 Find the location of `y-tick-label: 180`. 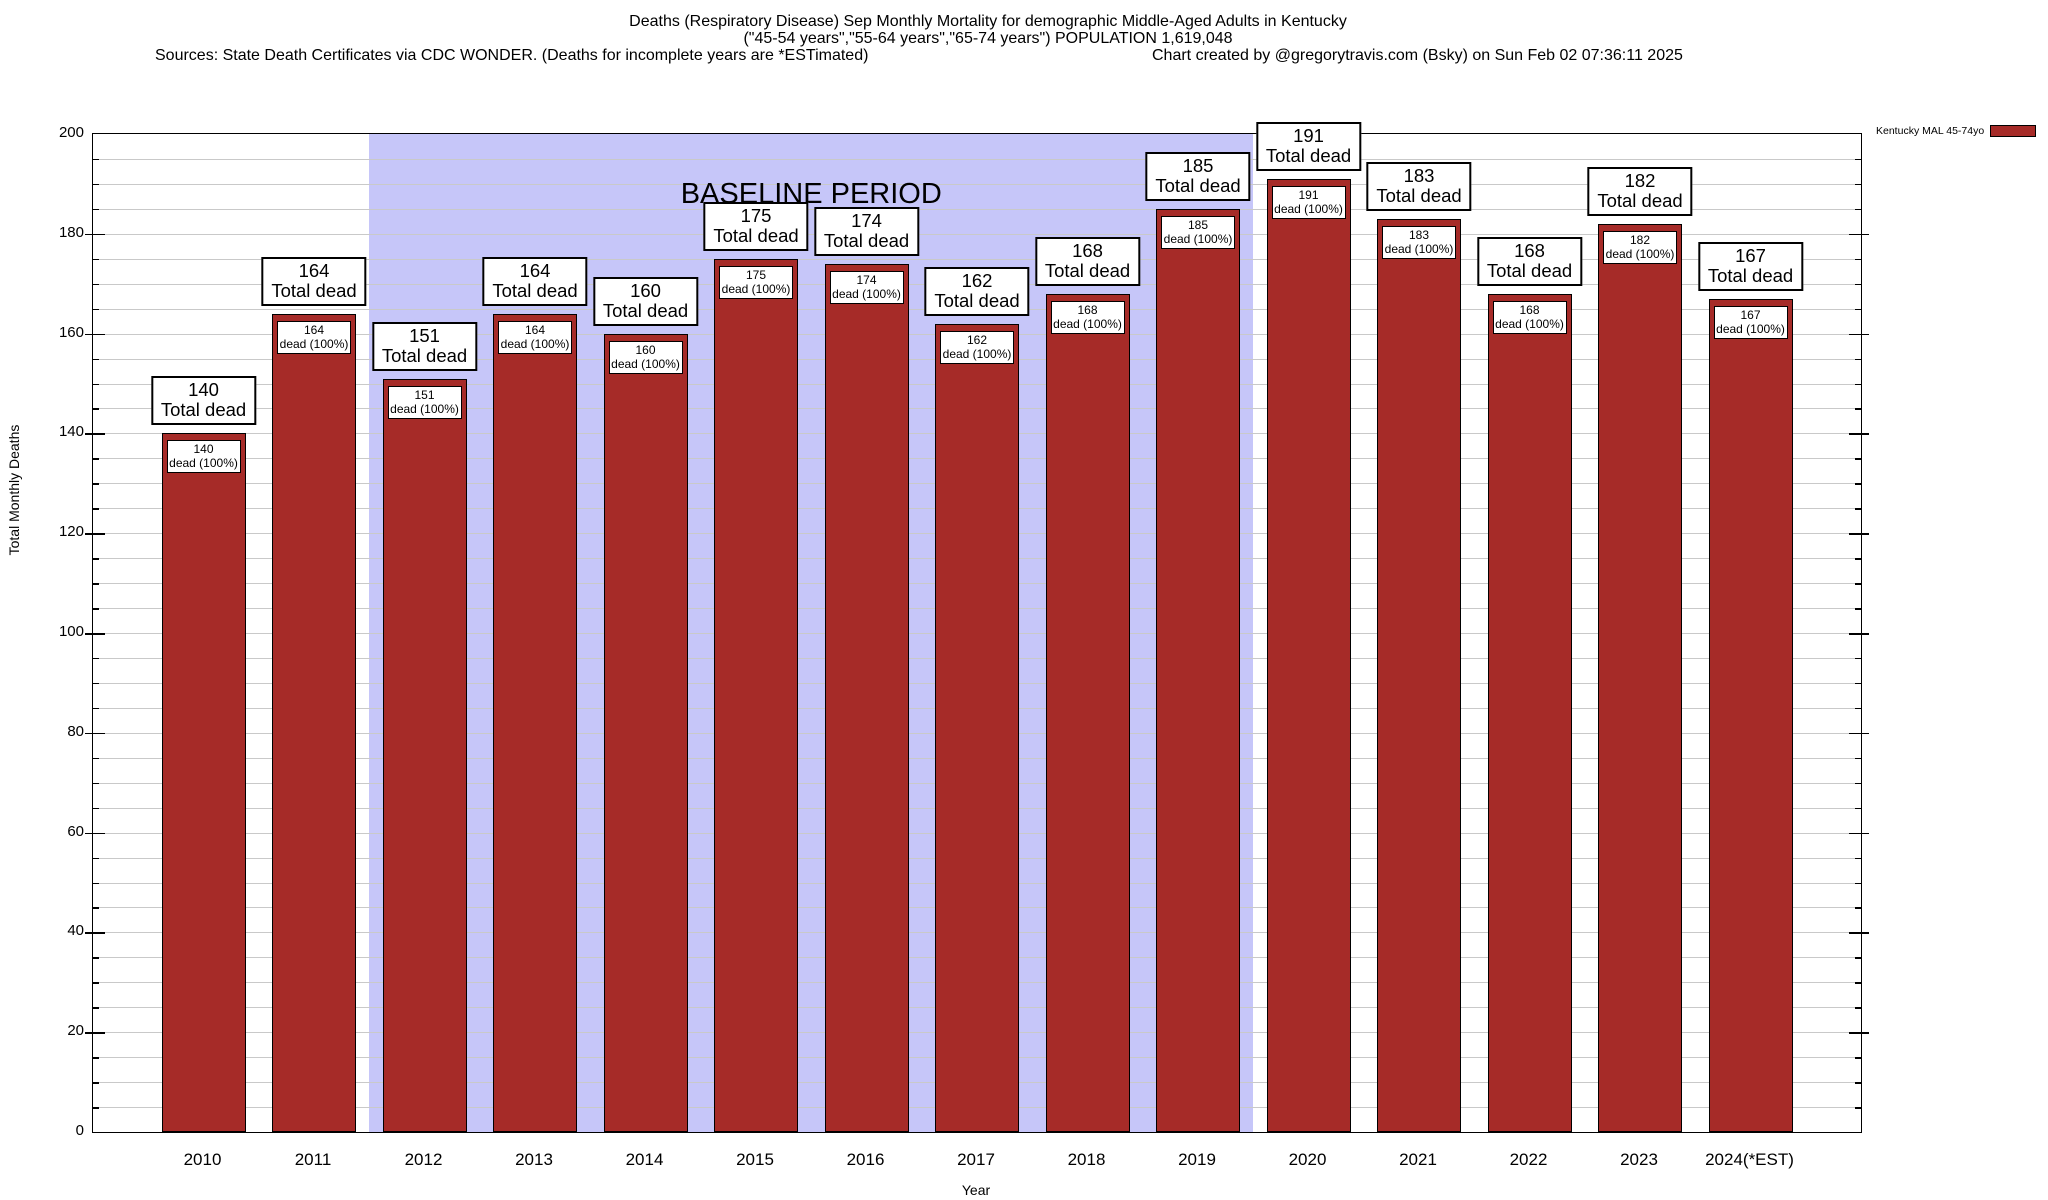

y-tick-label: 180 is located at coordinates (71, 232).